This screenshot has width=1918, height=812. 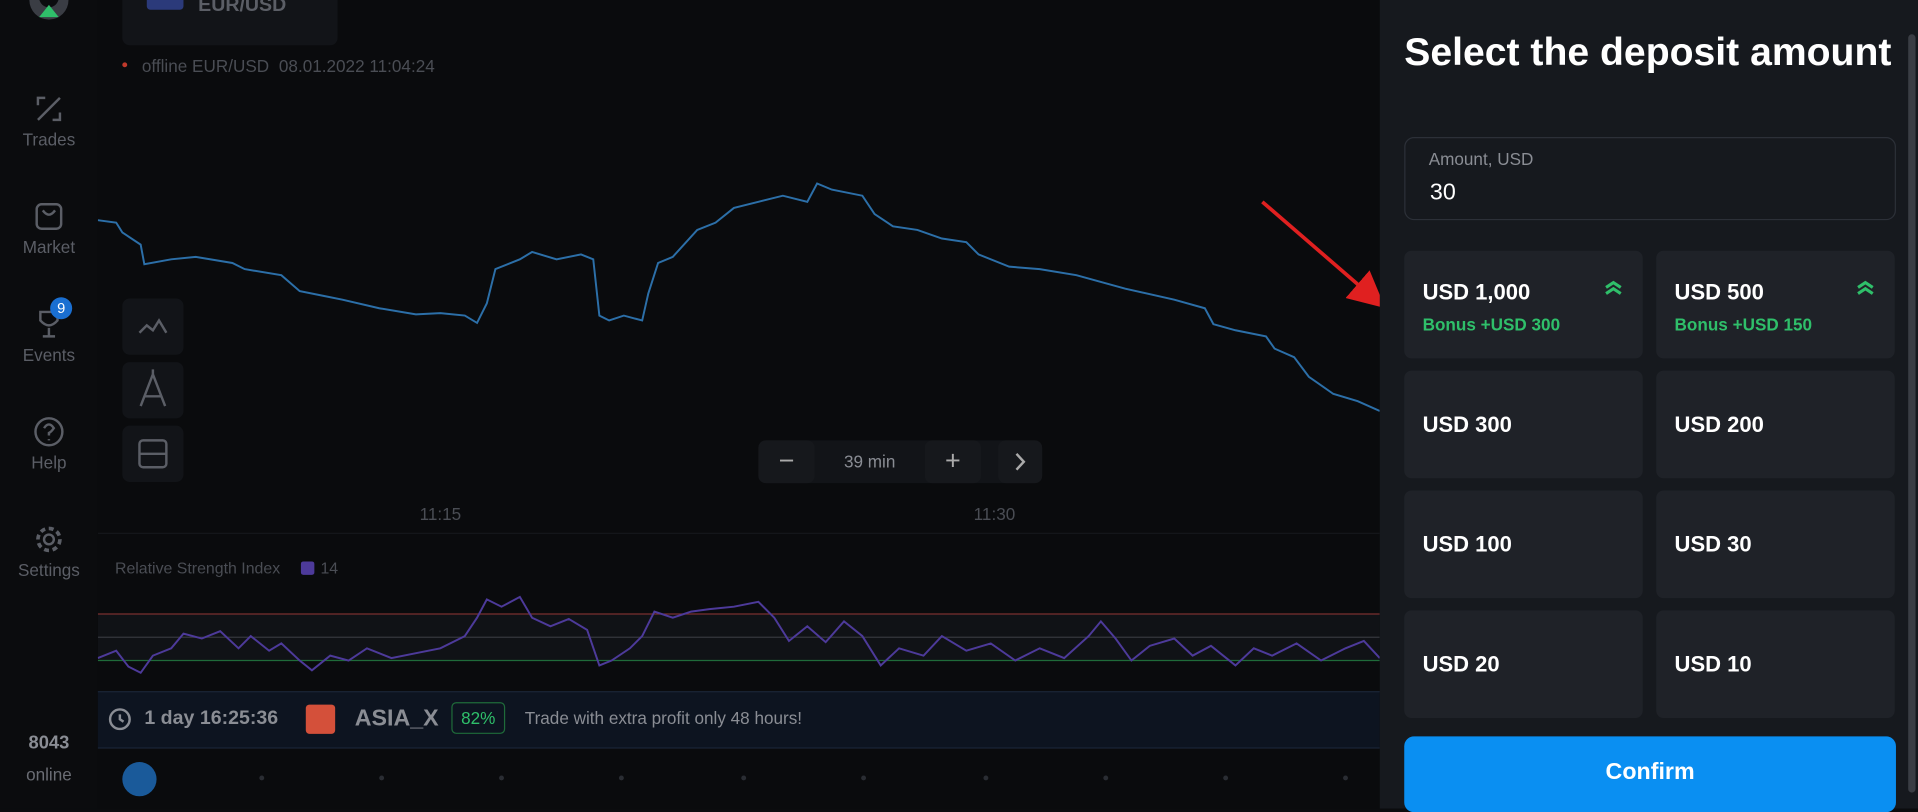 What do you see at coordinates (125, 65) in the screenshot?
I see `status-dot` at bounding box center [125, 65].